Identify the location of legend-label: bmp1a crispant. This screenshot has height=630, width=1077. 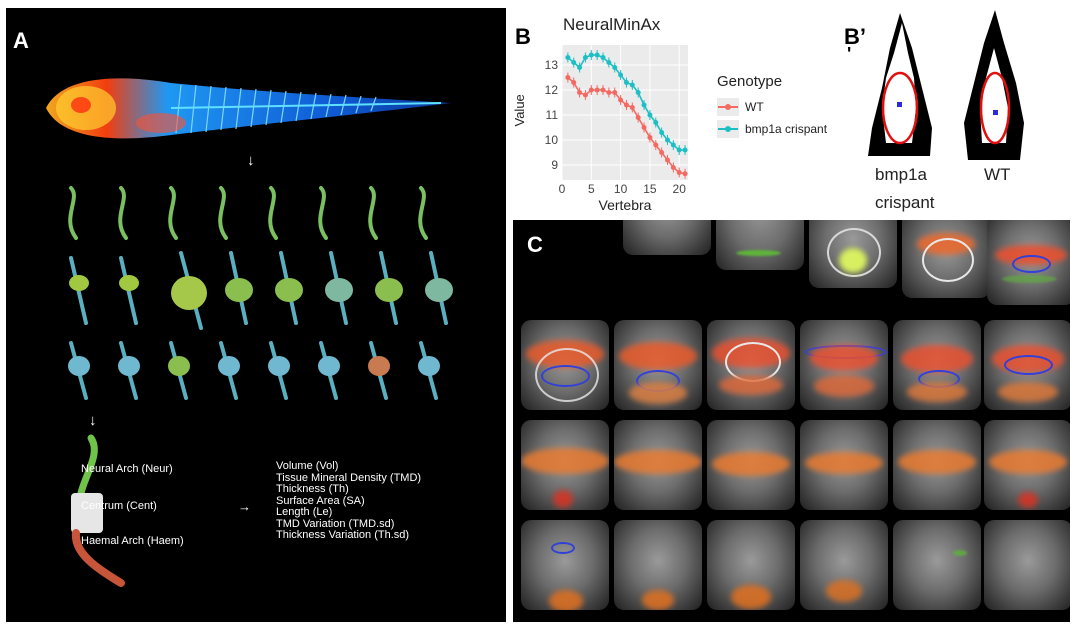
(786, 129).